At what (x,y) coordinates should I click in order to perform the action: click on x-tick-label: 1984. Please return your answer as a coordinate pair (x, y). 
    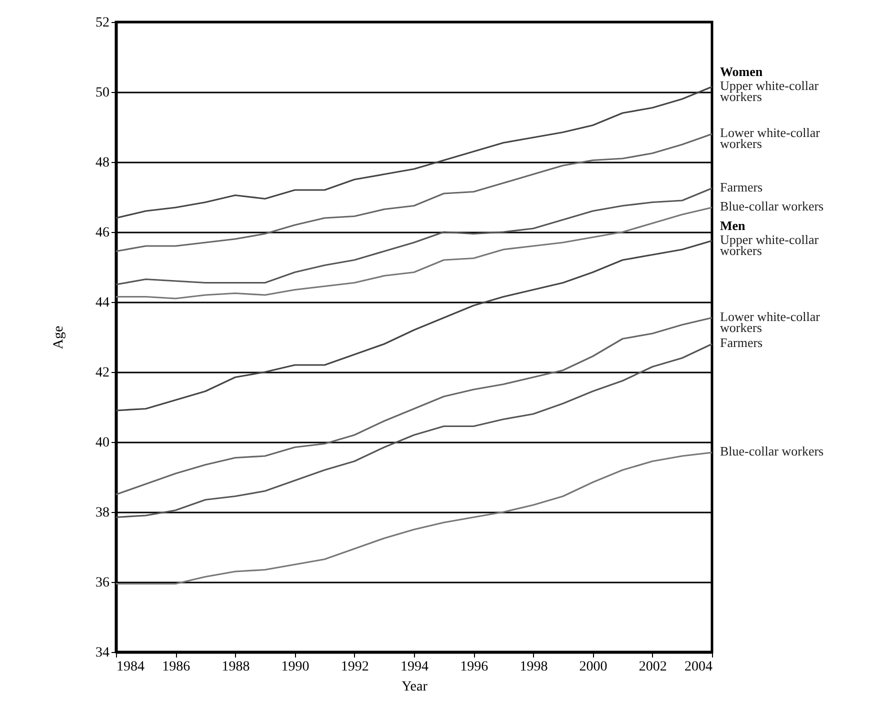
    Looking at the image, I should click on (130, 667).